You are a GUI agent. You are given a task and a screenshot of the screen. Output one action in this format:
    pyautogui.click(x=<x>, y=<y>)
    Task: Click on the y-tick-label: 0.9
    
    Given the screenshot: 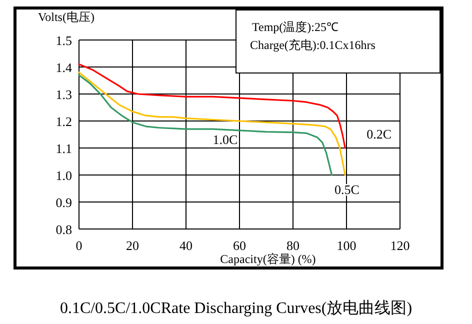 What is the action you would take?
    pyautogui.click(x=64, y=202)
    